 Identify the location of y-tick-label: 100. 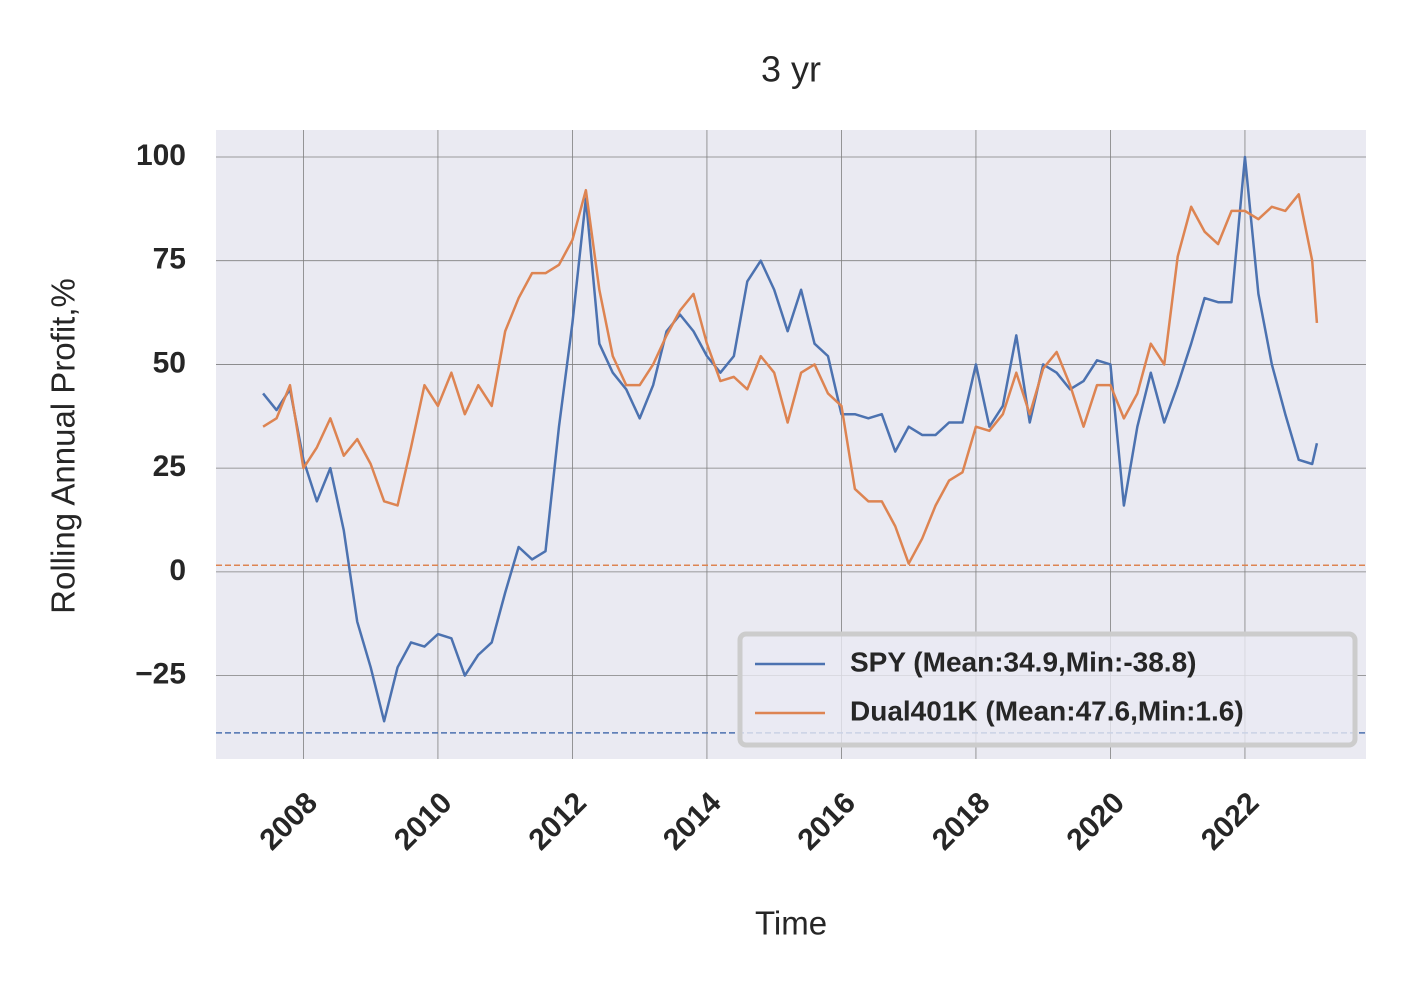
(161, 155).